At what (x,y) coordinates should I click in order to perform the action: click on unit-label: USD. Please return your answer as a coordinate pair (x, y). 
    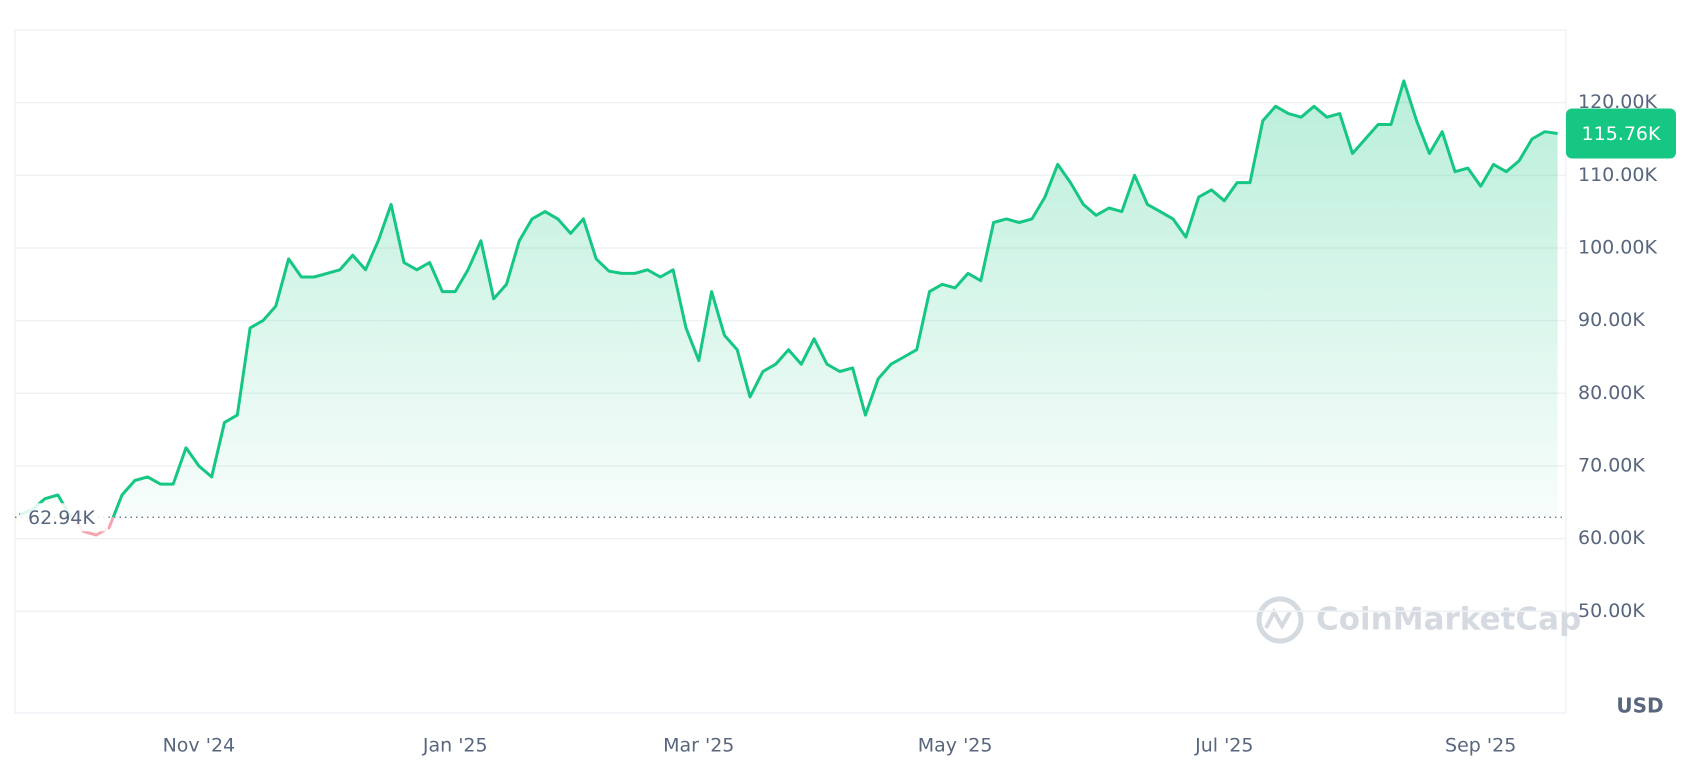
    Looking at the image, I should click on (1639, 706).